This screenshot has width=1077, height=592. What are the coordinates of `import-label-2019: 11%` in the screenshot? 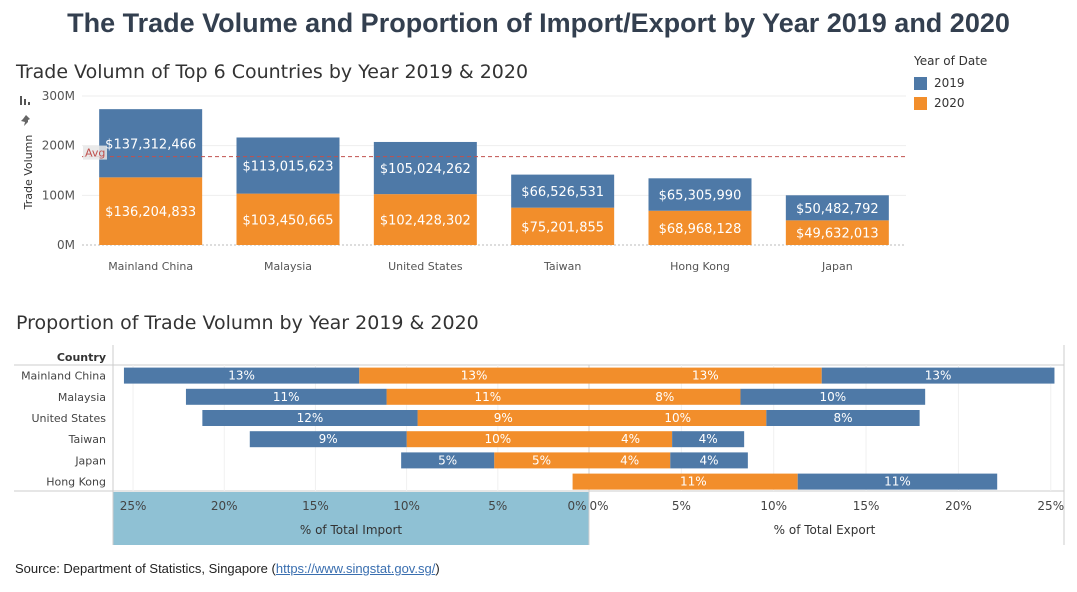 It's located at (286, 397).